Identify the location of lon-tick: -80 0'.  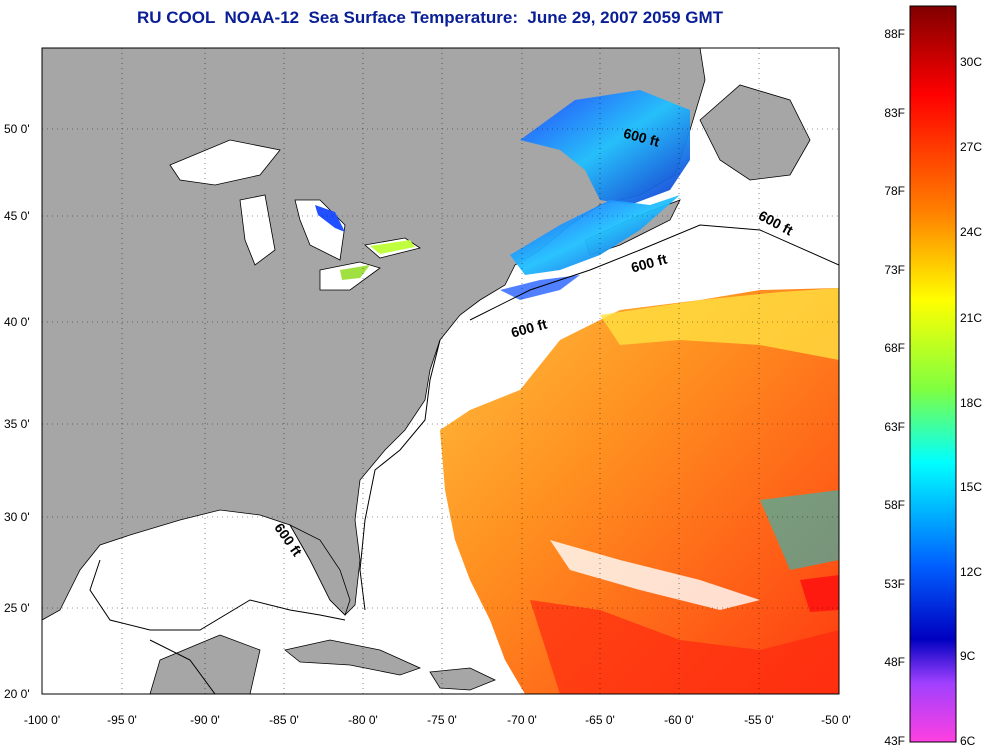
(363, 720).